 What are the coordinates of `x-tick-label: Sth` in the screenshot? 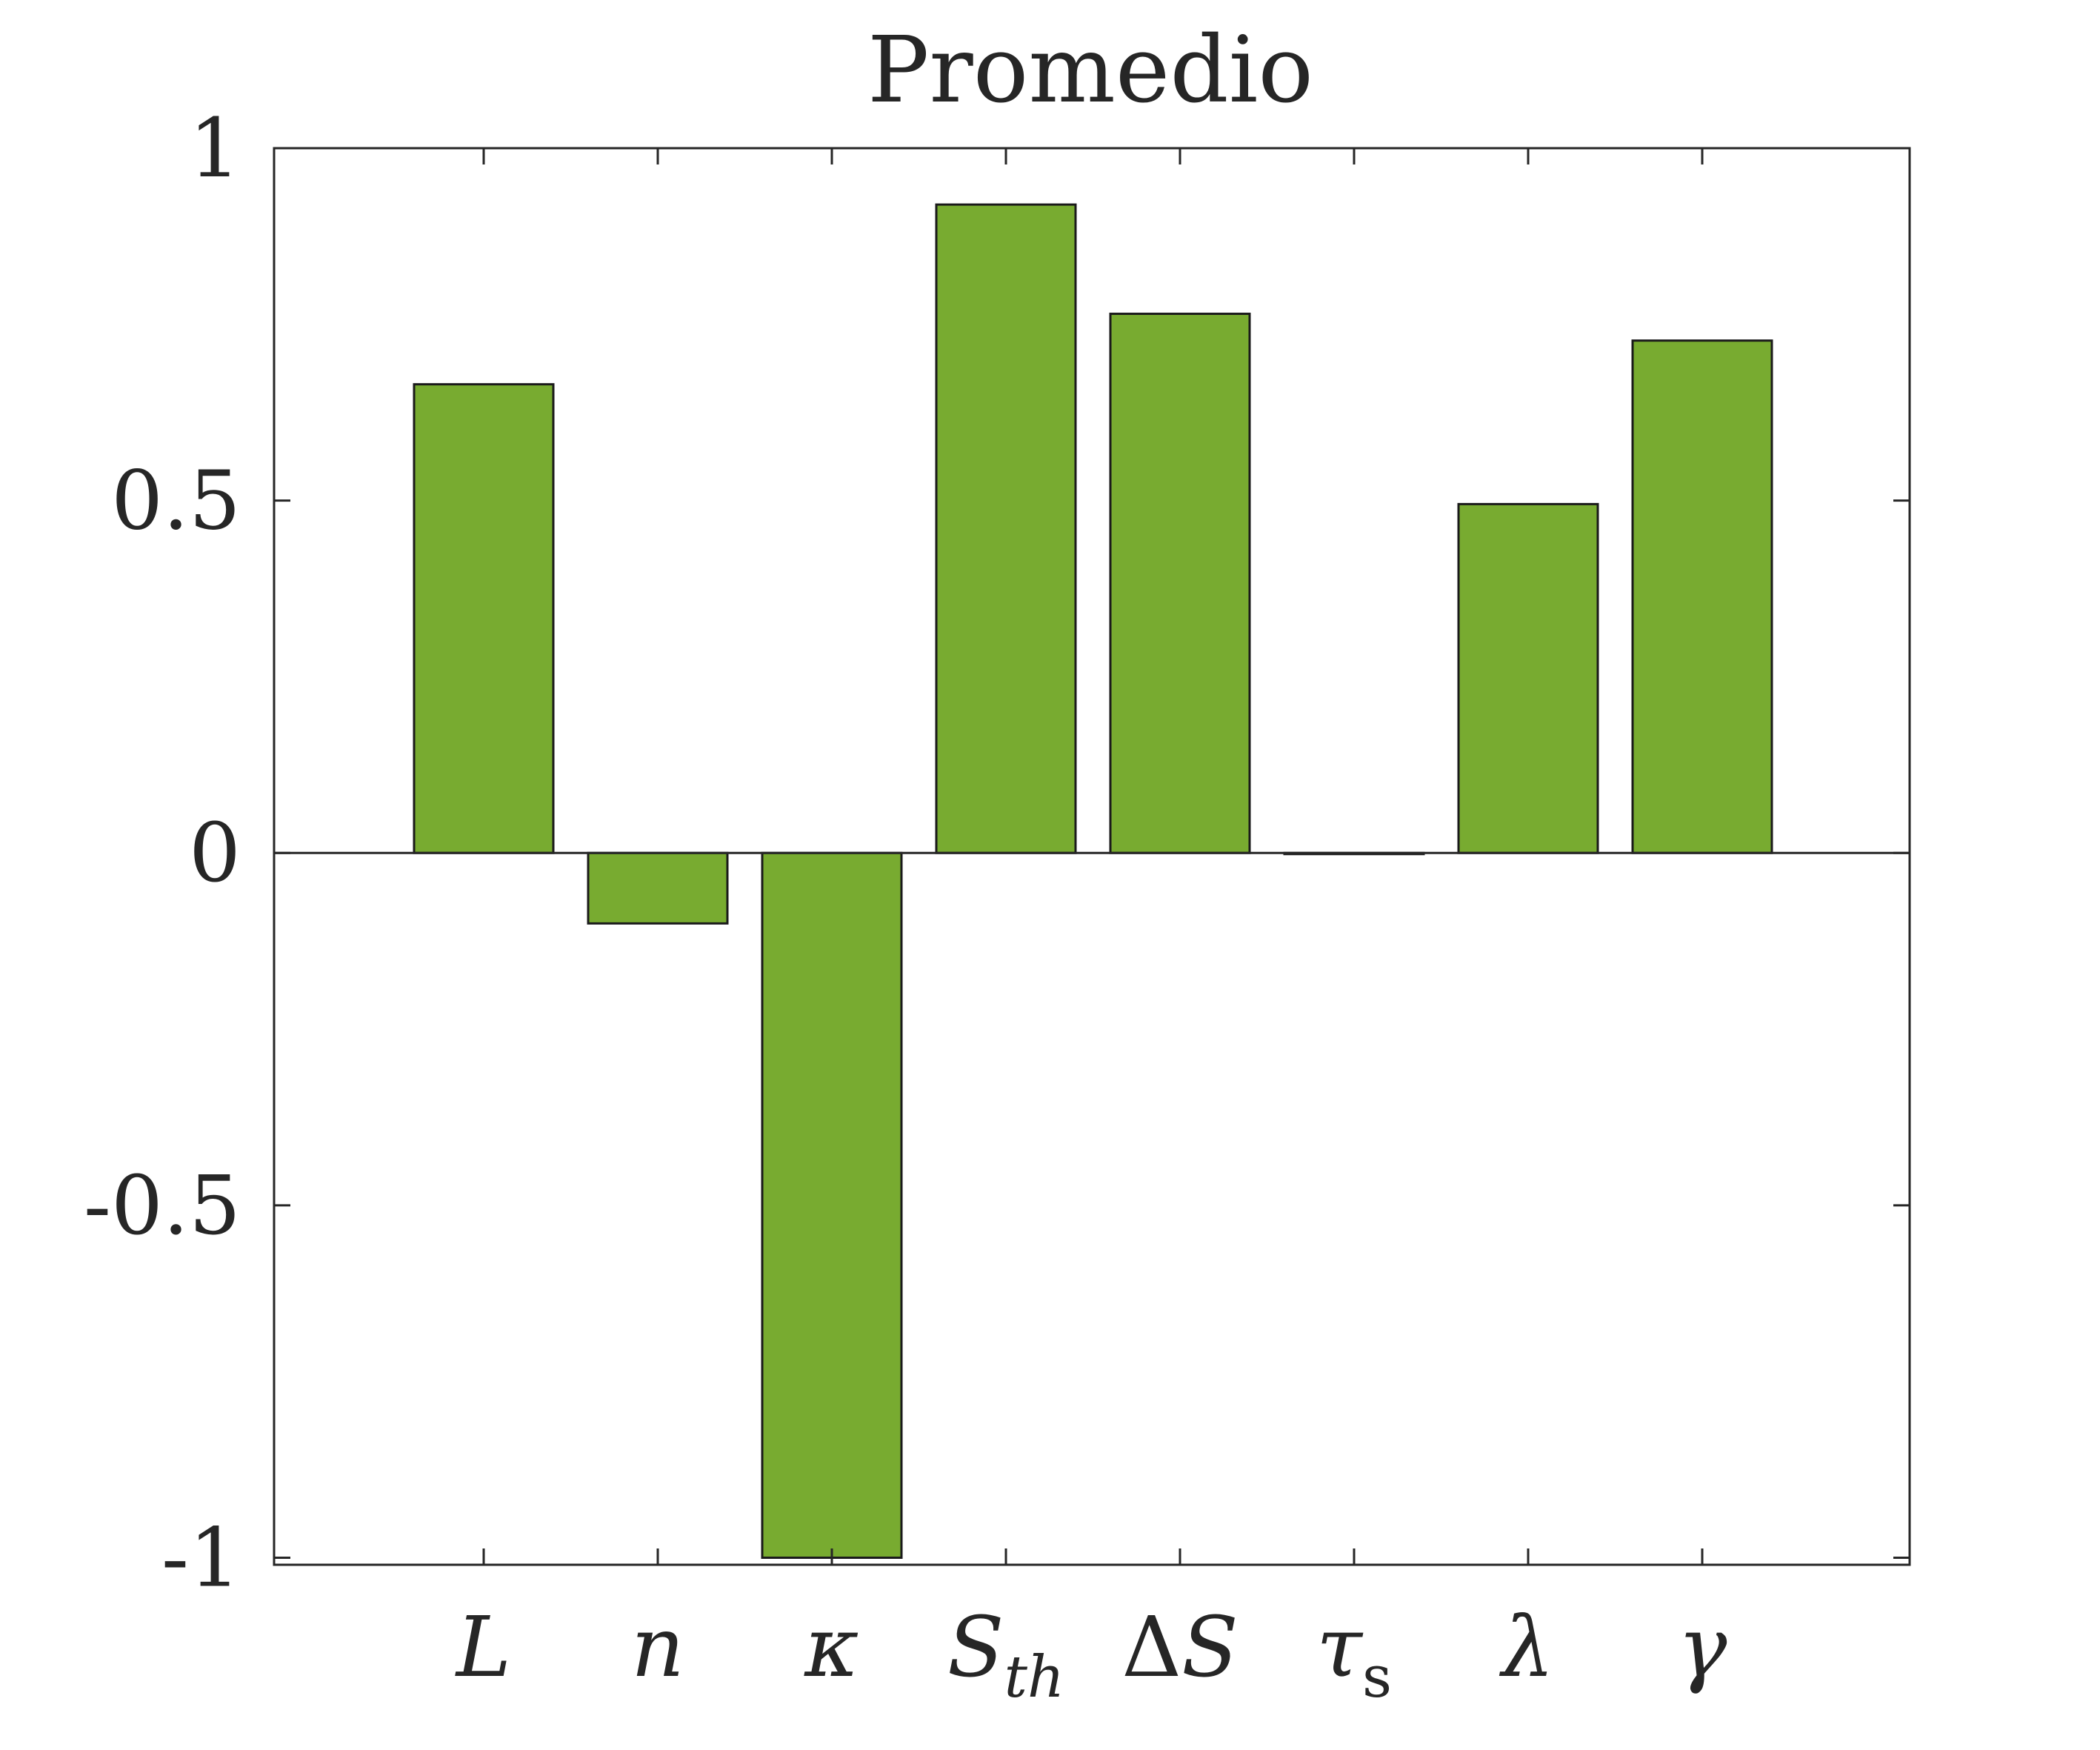 It's located at (1006, 1655).